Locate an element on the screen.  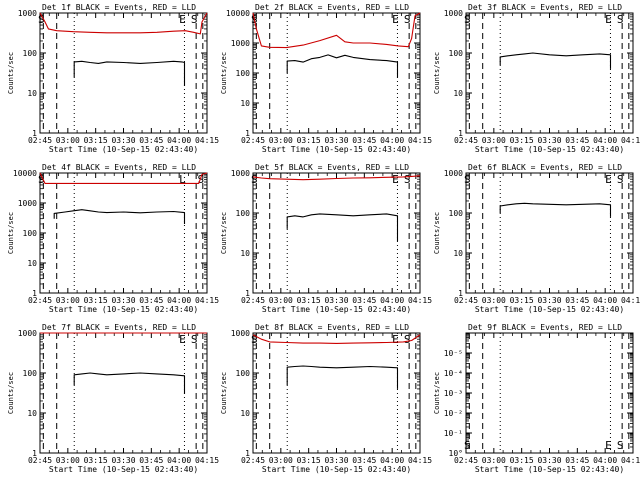
chart-title: Det 5f BLACK = Events, RED = LLD is located at coordinates (332, 167).